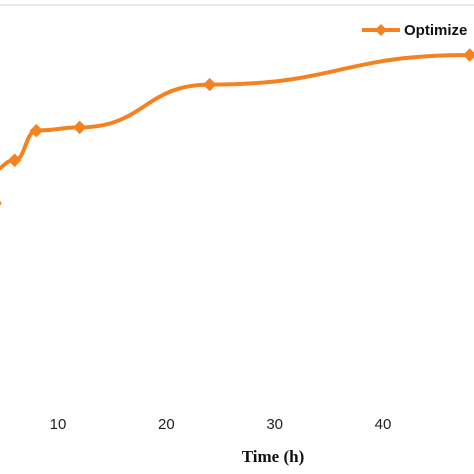 This screenshot has height=474, width=474. I want to click on x-tick-label: 40, so click(383, 424).